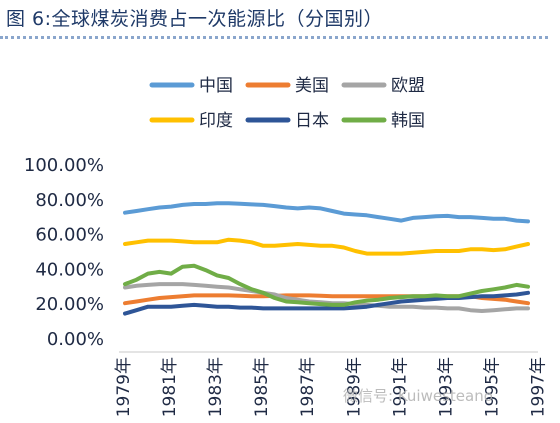 Image resolution: width=560 pixels, height=423 pixels. Describe the element at coordinates (64, 165) in the screenshot. I see `y-tick-label: 100.00%` at that location.